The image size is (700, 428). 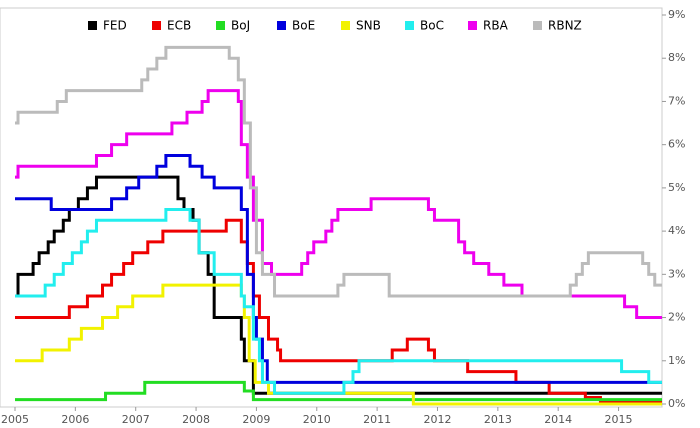 What do you see at coordinates (676, 187) in the screenshot?
I see `y-tick-label: 5%` at bounding box center [676, 187].